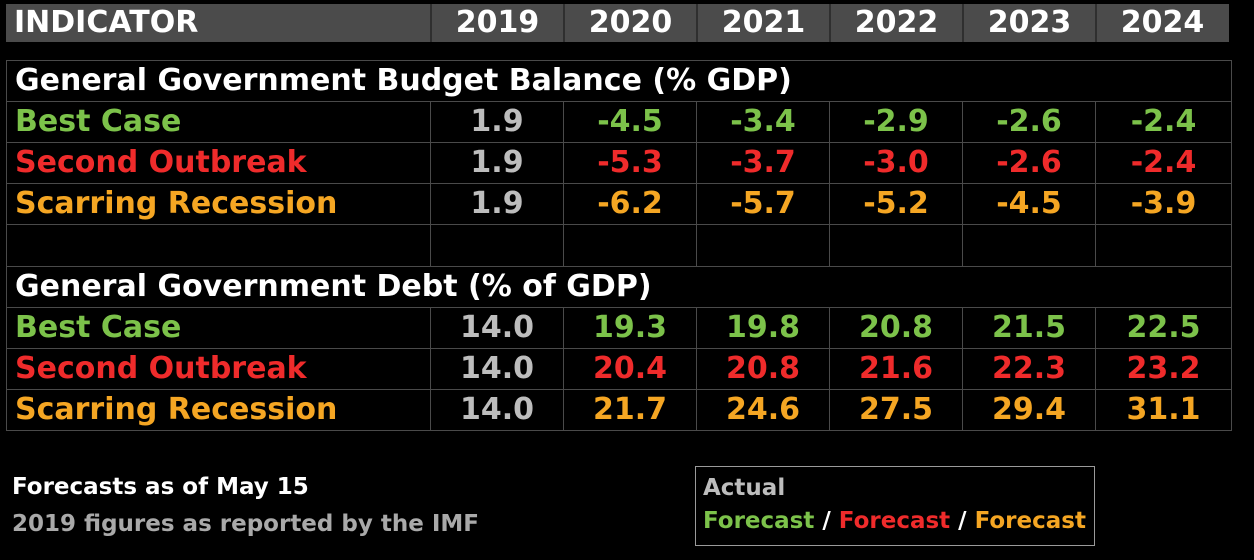 The height and width of the screenshot is (560, 1254). Describe the element at coordinates (896, 410) in the screenshot. I see `table-cell: 27.5` at that location.